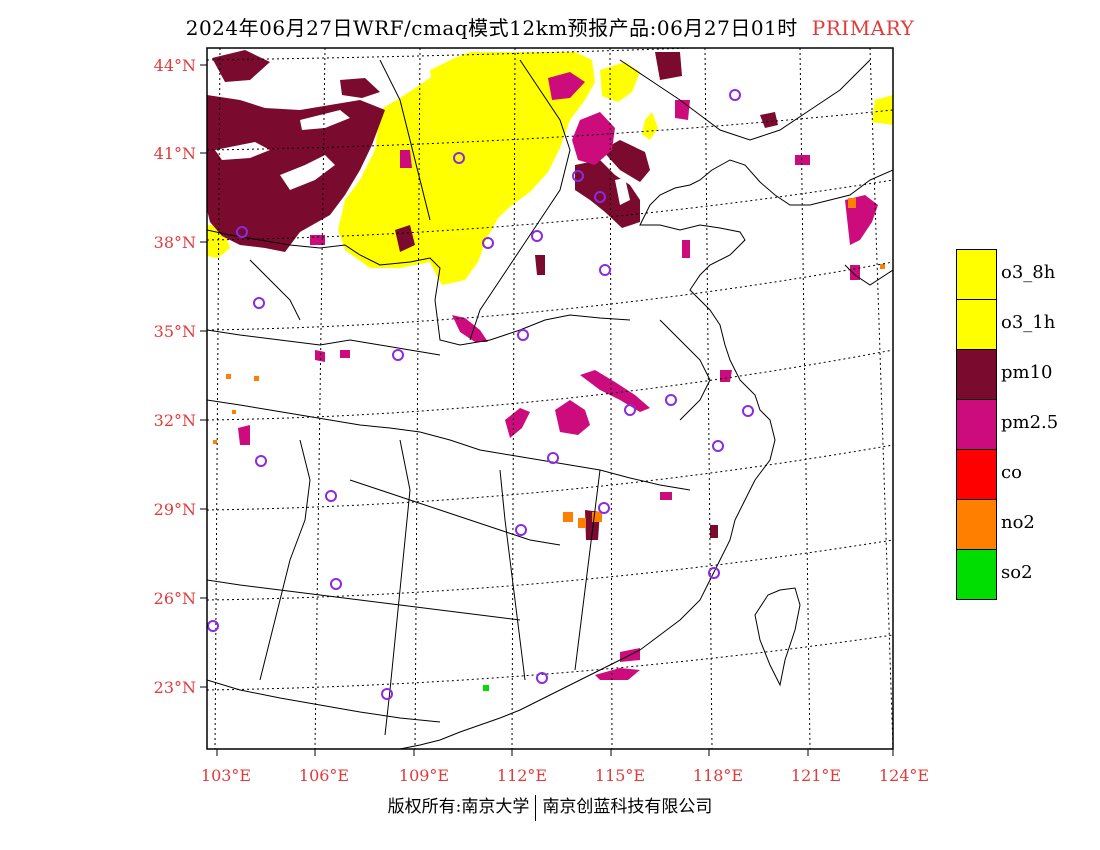 This screenshot has width=1100, height=850. Describe the element at coordinates (627, 807) in the screenshot. I see `footer-company: 南京创蓝科技有限公司` at that location.